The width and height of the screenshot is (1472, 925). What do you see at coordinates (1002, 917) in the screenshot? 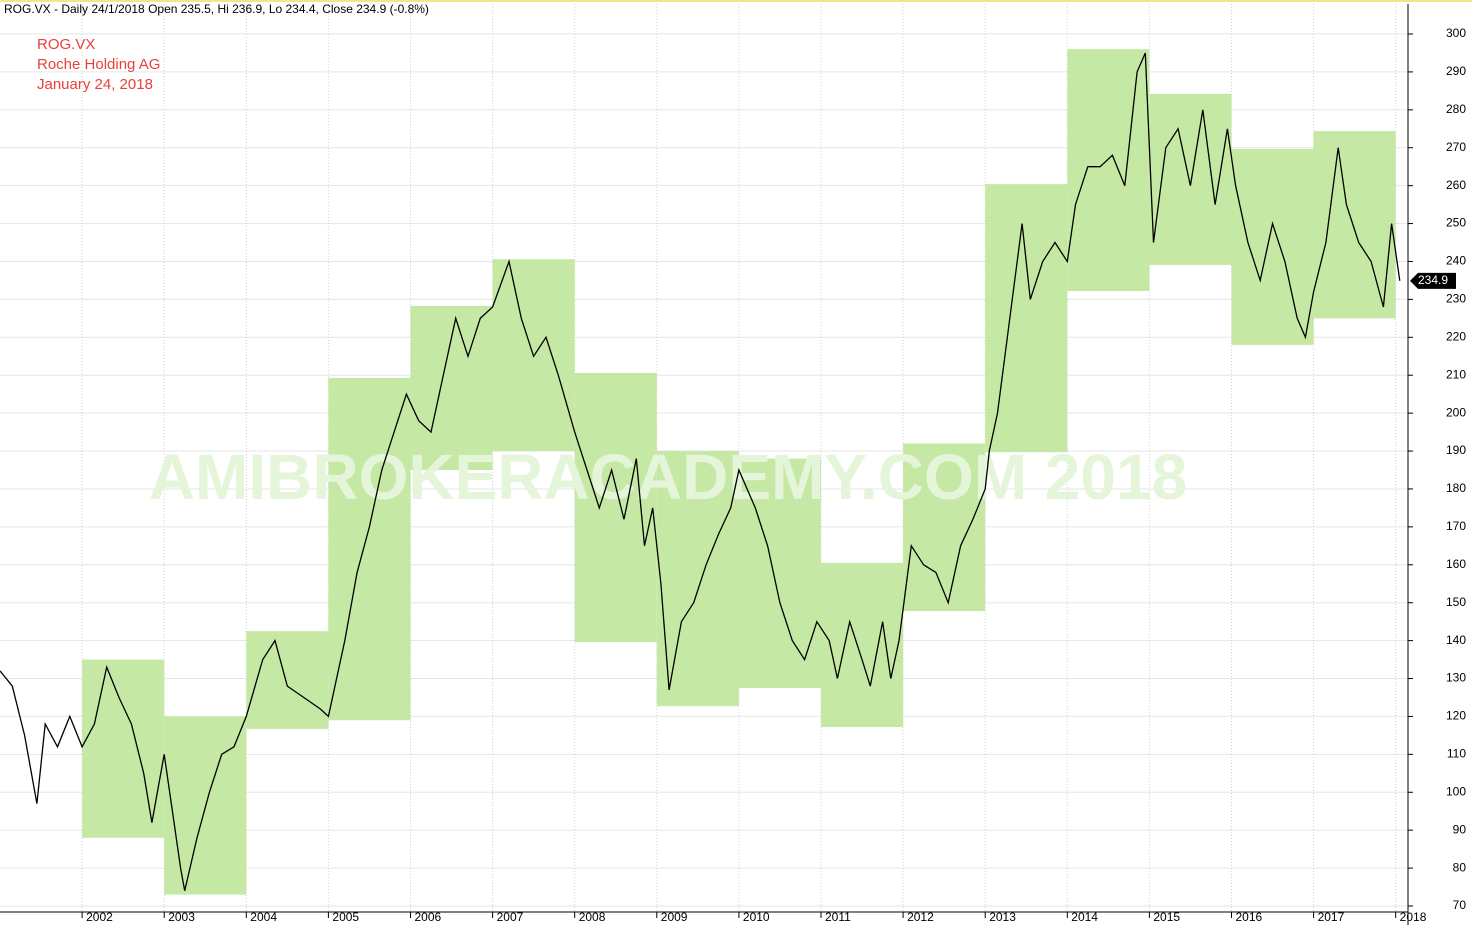
I see `x-tick-label: 2013` at bounding box center [1002, 917].